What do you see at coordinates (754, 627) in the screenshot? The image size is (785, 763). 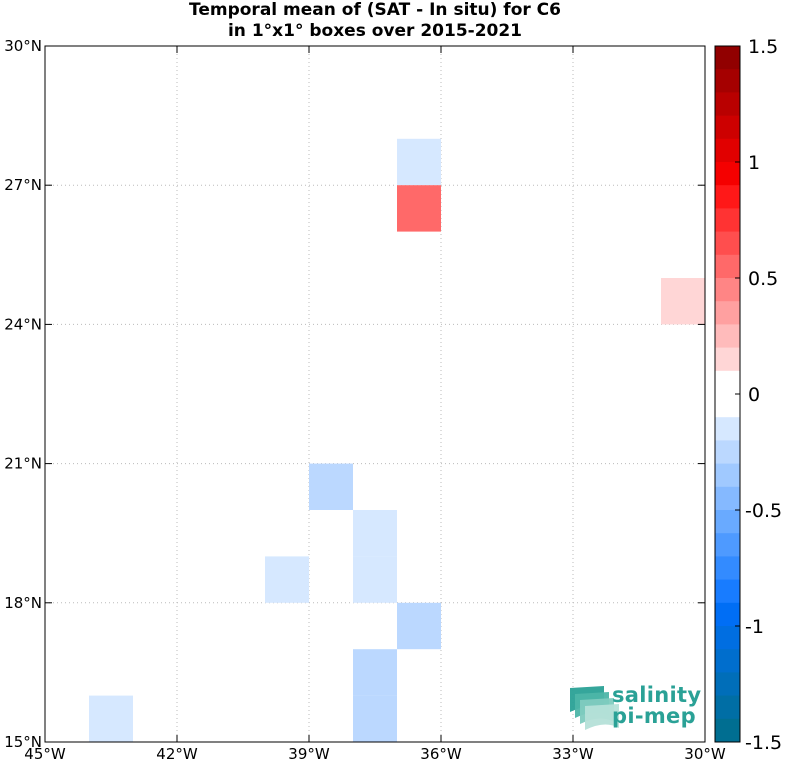 I see `colorbar-tick-label: -1` at bounding box center [754, 627].